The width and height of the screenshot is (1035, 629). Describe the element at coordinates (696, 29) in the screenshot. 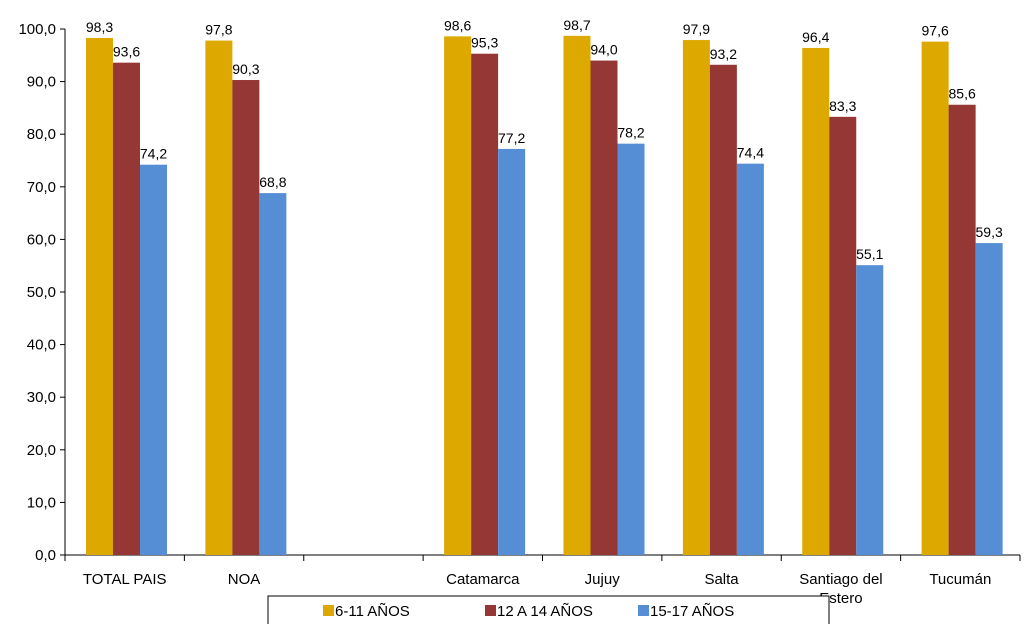

I see `data-label: 97,9` at that location.